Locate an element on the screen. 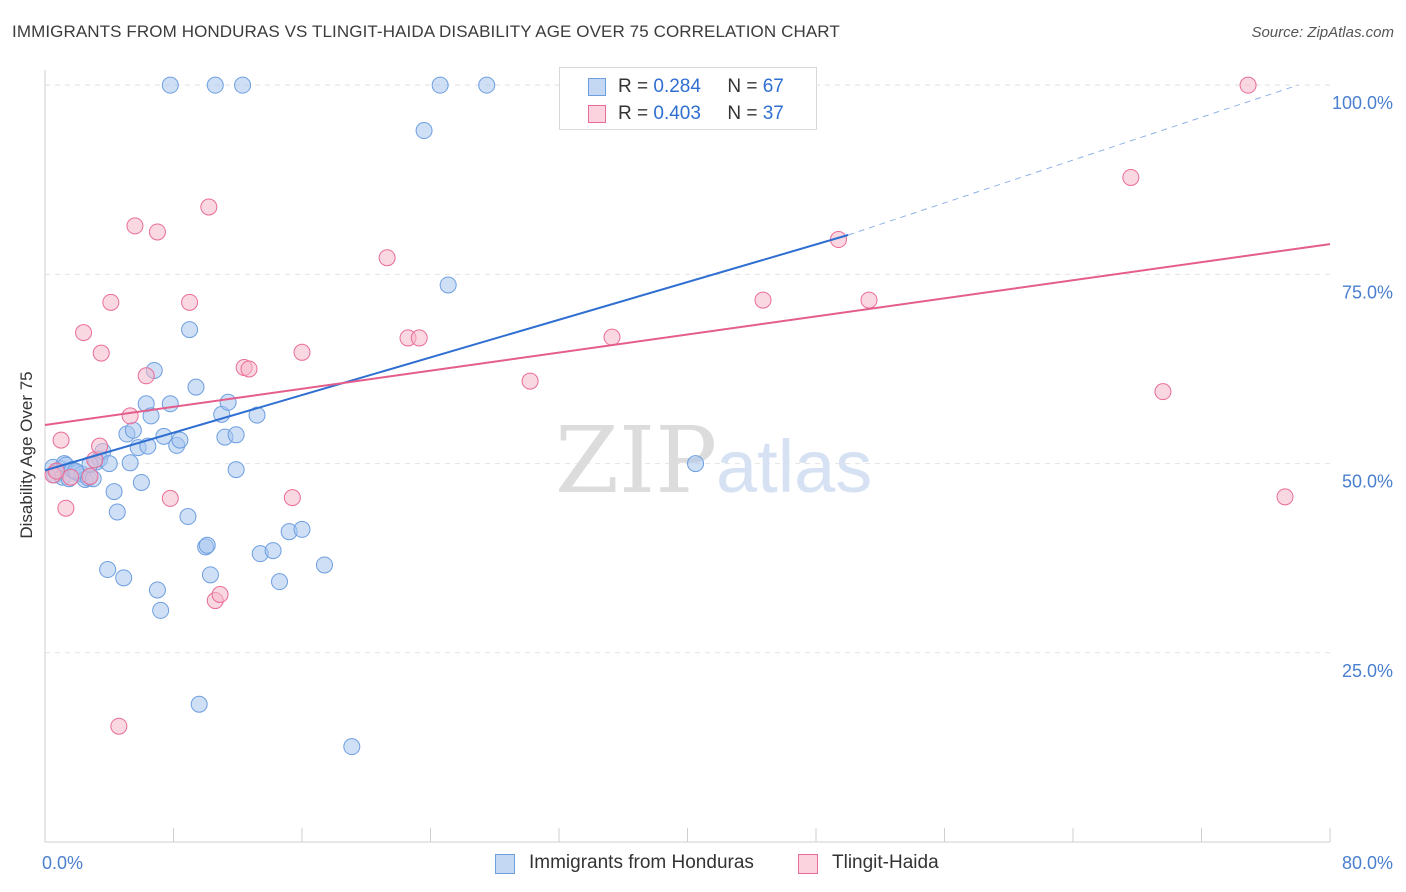 This screenshot has height=892, width=1406. y-tick-label: 50.0% is located at coordinates (1367, 482).